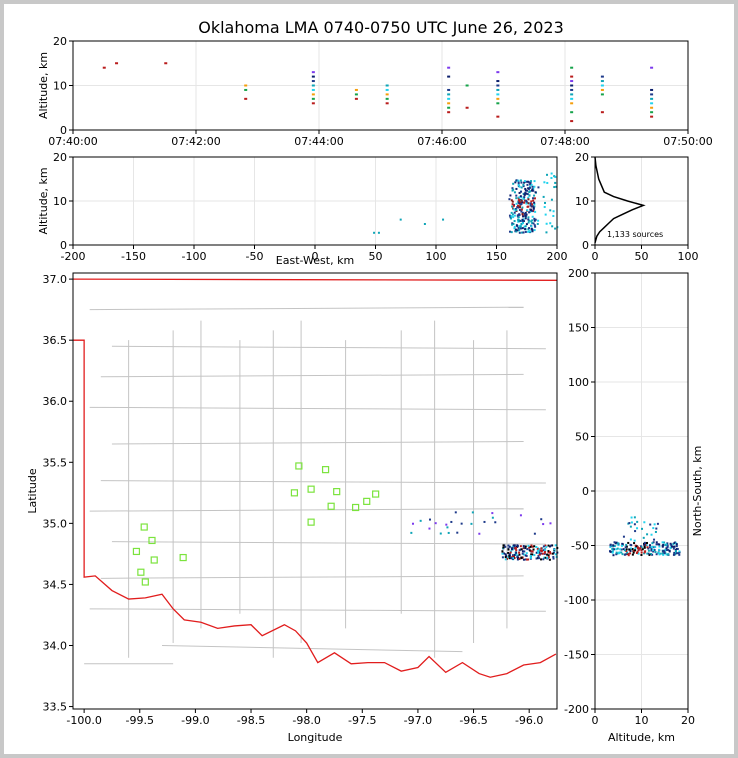 The height and width of the screenshot is (758, 738). What do you see at coordinates (73, 256) in the screenshot?
I see `ew-tick-label: -200` at bounding box center [73, 256].